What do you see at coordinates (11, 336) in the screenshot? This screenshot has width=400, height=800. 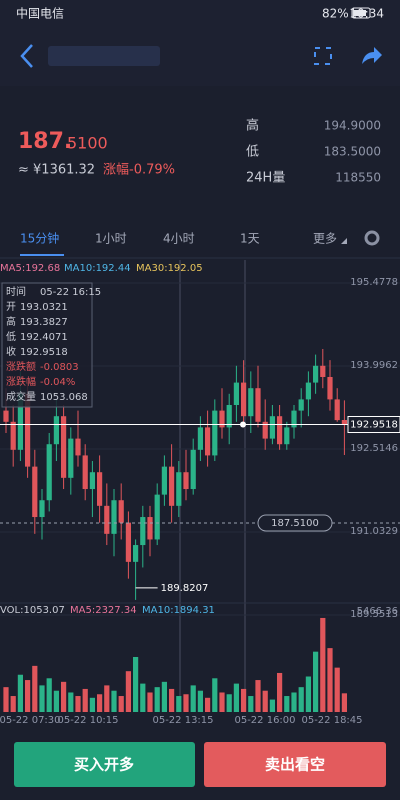 I see `info-label: 低` at bounding box center [11, 336].